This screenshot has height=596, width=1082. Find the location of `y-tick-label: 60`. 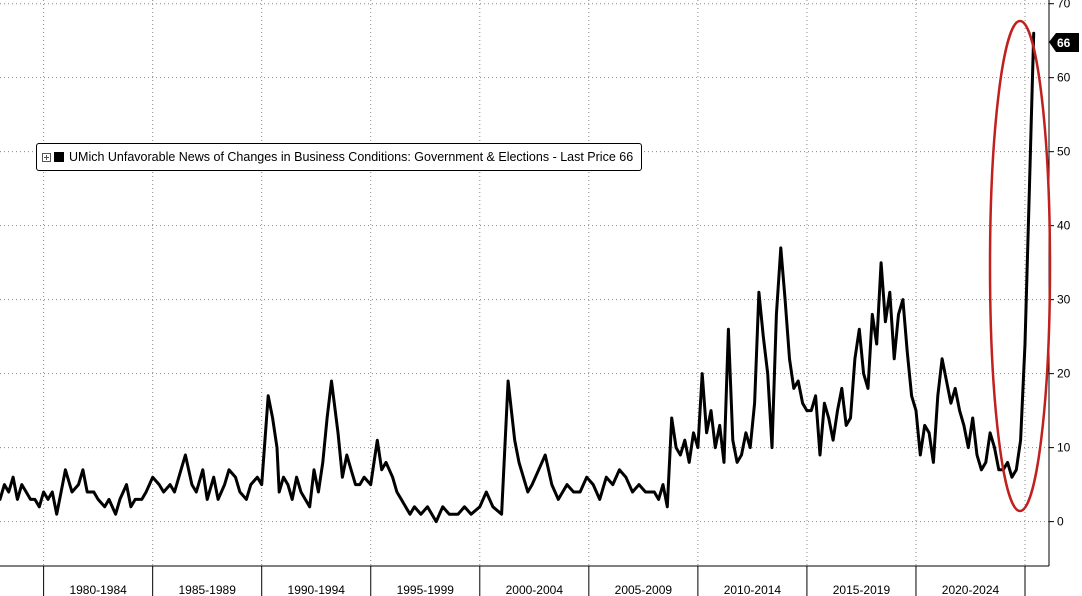

y-tick-label: 60 is located at coordinates (1064, 78).